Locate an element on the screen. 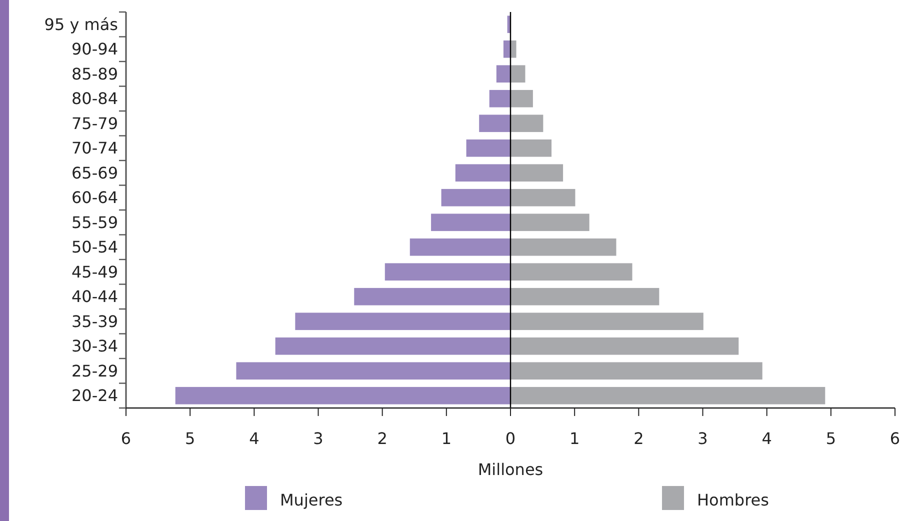 This screenshot has height=521, width=911. y-tick-label: 65-69 is located at coordinates (95, 172).